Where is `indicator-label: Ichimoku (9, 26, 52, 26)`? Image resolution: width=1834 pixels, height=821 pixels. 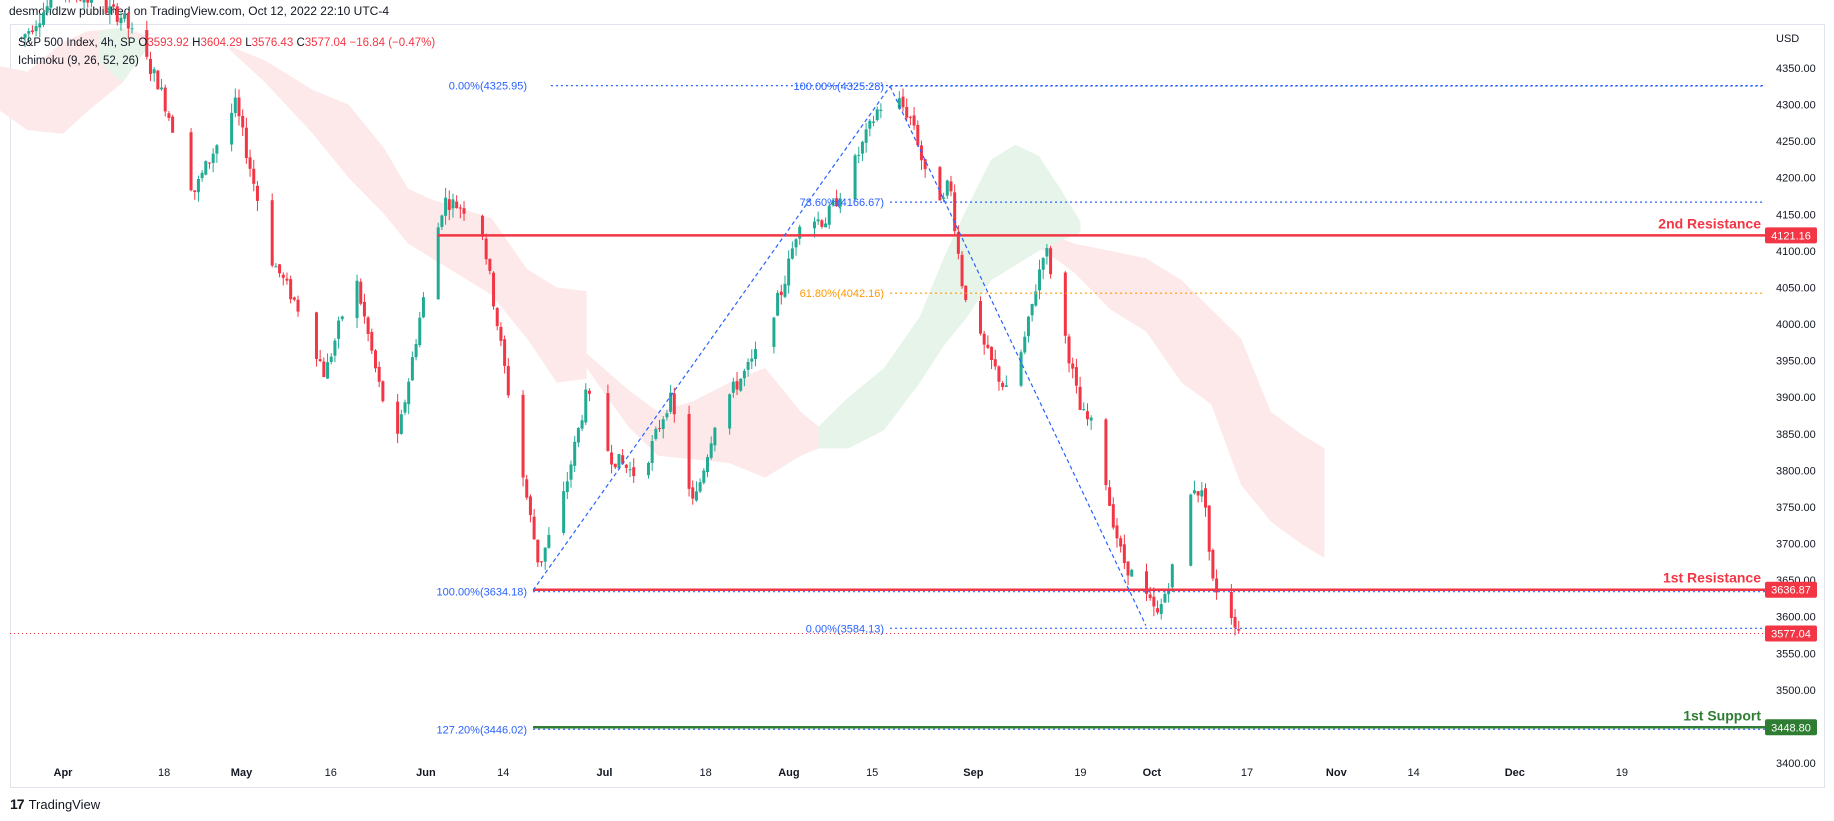
indicator-label: Ichimoku (9, 26, 52, 26) is located at coordinates (78, 61).